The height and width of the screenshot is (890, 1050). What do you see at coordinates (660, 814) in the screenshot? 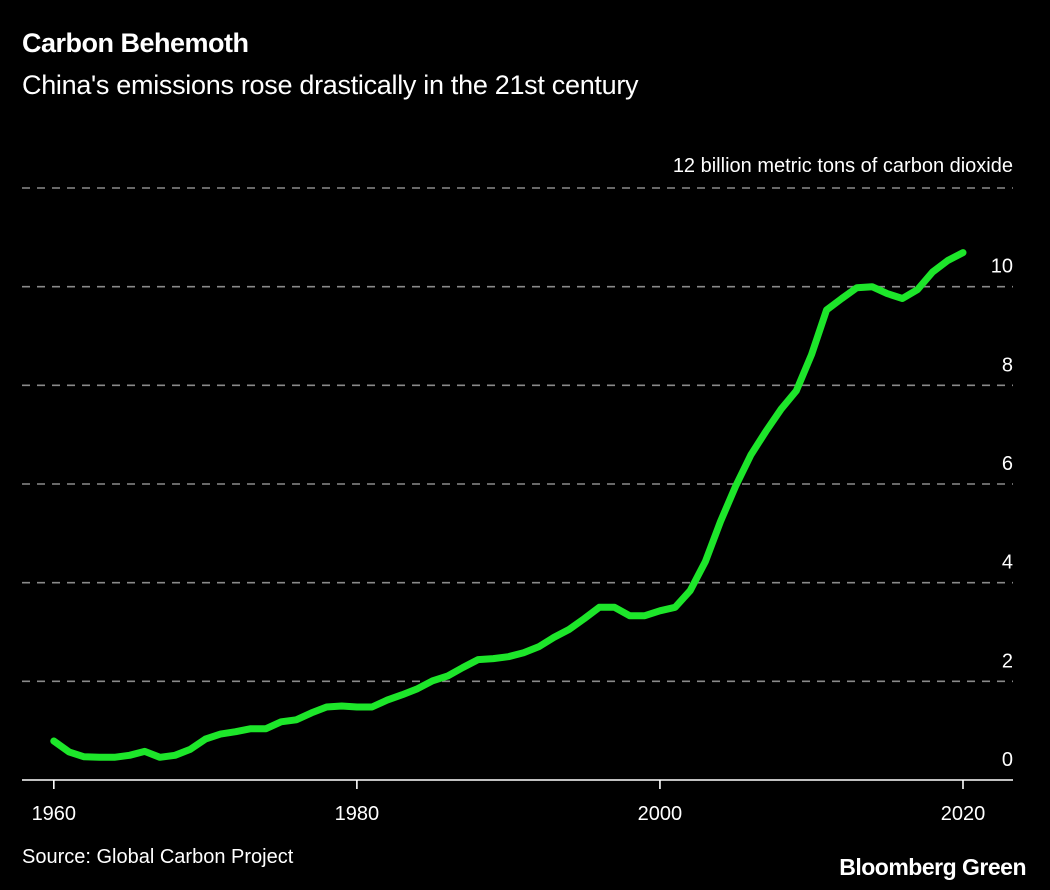
I see `x-tick-label: 2000` at bounding box center [660, 814].